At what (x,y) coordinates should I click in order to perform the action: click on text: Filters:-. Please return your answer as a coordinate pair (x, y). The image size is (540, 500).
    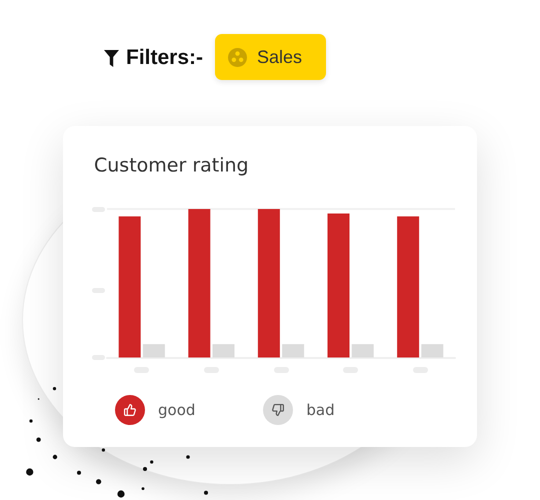
    Looking at the image, I should click on (165, 58).